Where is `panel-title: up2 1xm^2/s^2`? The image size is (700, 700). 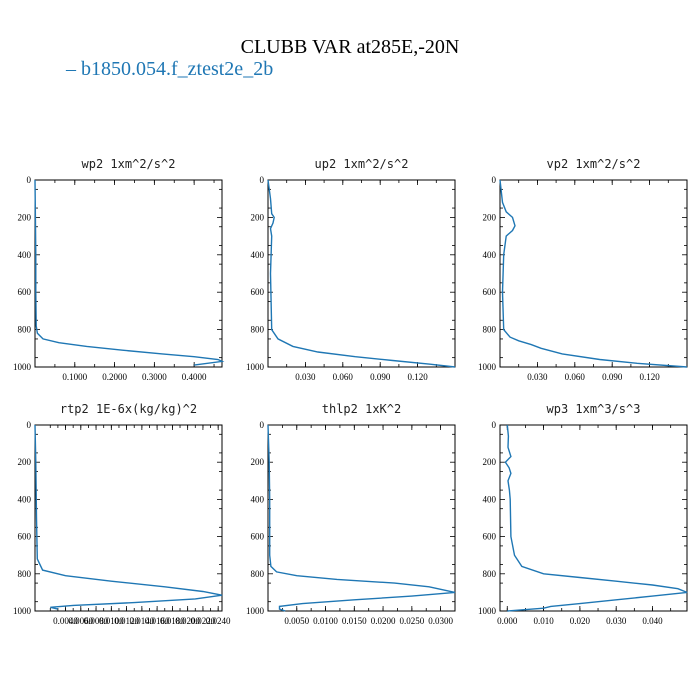
panel-title: up2 1xm^2/s^2 is located at coordinates (362, 164).